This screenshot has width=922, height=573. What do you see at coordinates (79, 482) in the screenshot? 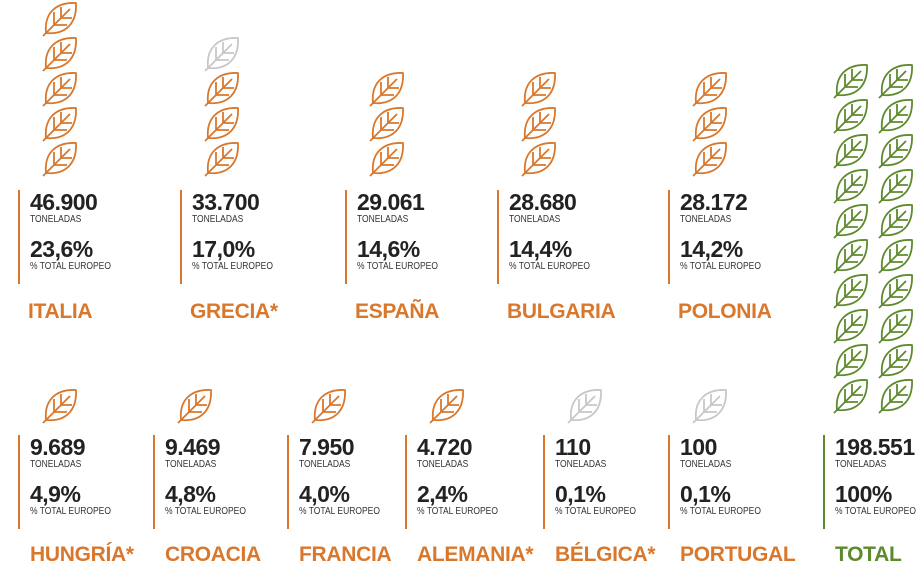
I see `country-card: 9.689 TONELADAS 4,9%% TOTAL EUROPEO` at bounding box center [79, 482].